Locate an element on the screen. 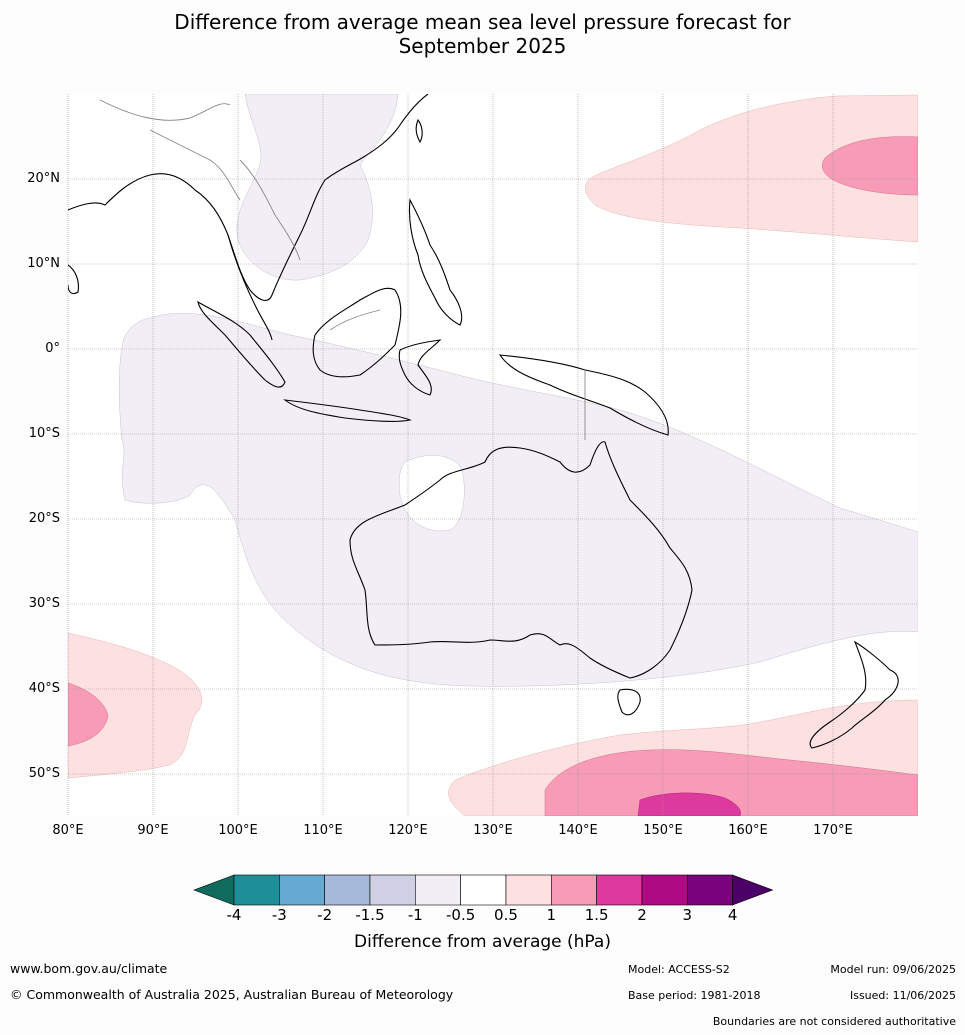 The width and height of the screenshot is (965, 1035). new-zealand-coastline is located at coordinates (854, 694).